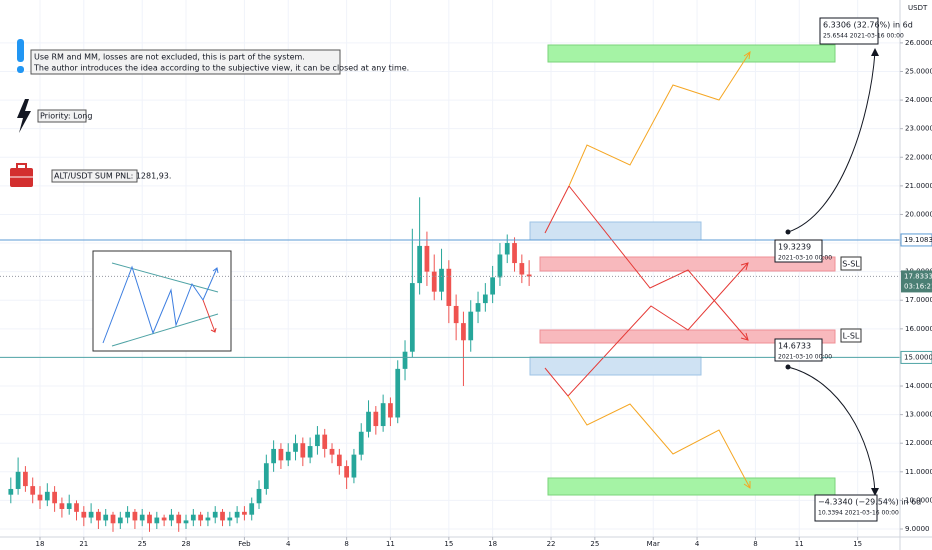  What do you see at coordinates (918, 100) in the screenshot?
I see `y-tick-label: 24.0000` at bounding box center [918, 100].